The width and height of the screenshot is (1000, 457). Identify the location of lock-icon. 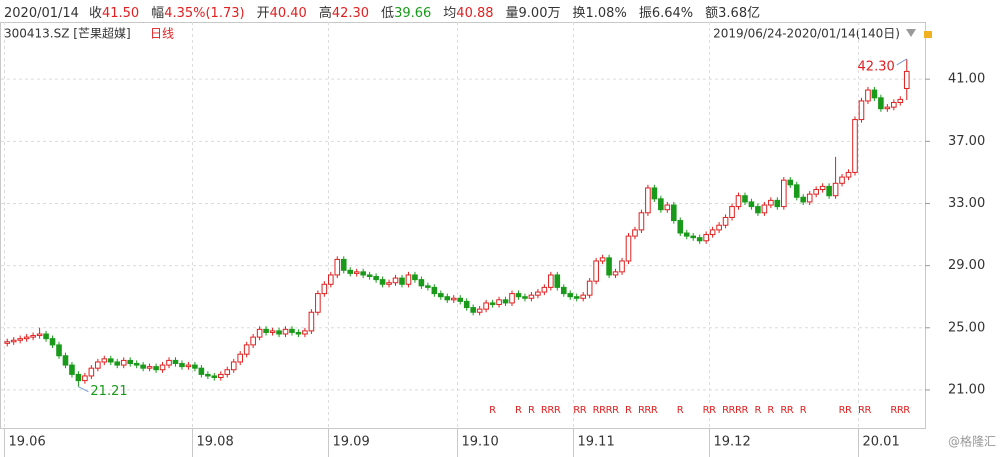
(928, 34).